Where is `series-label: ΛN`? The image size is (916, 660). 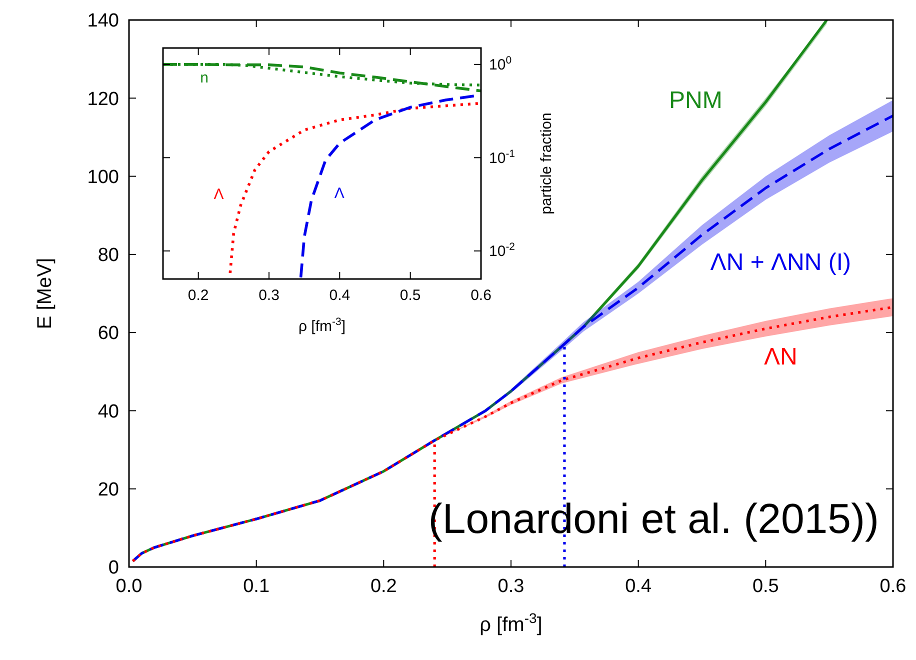
series-label: ΛN is located at coordinates (781, 357).